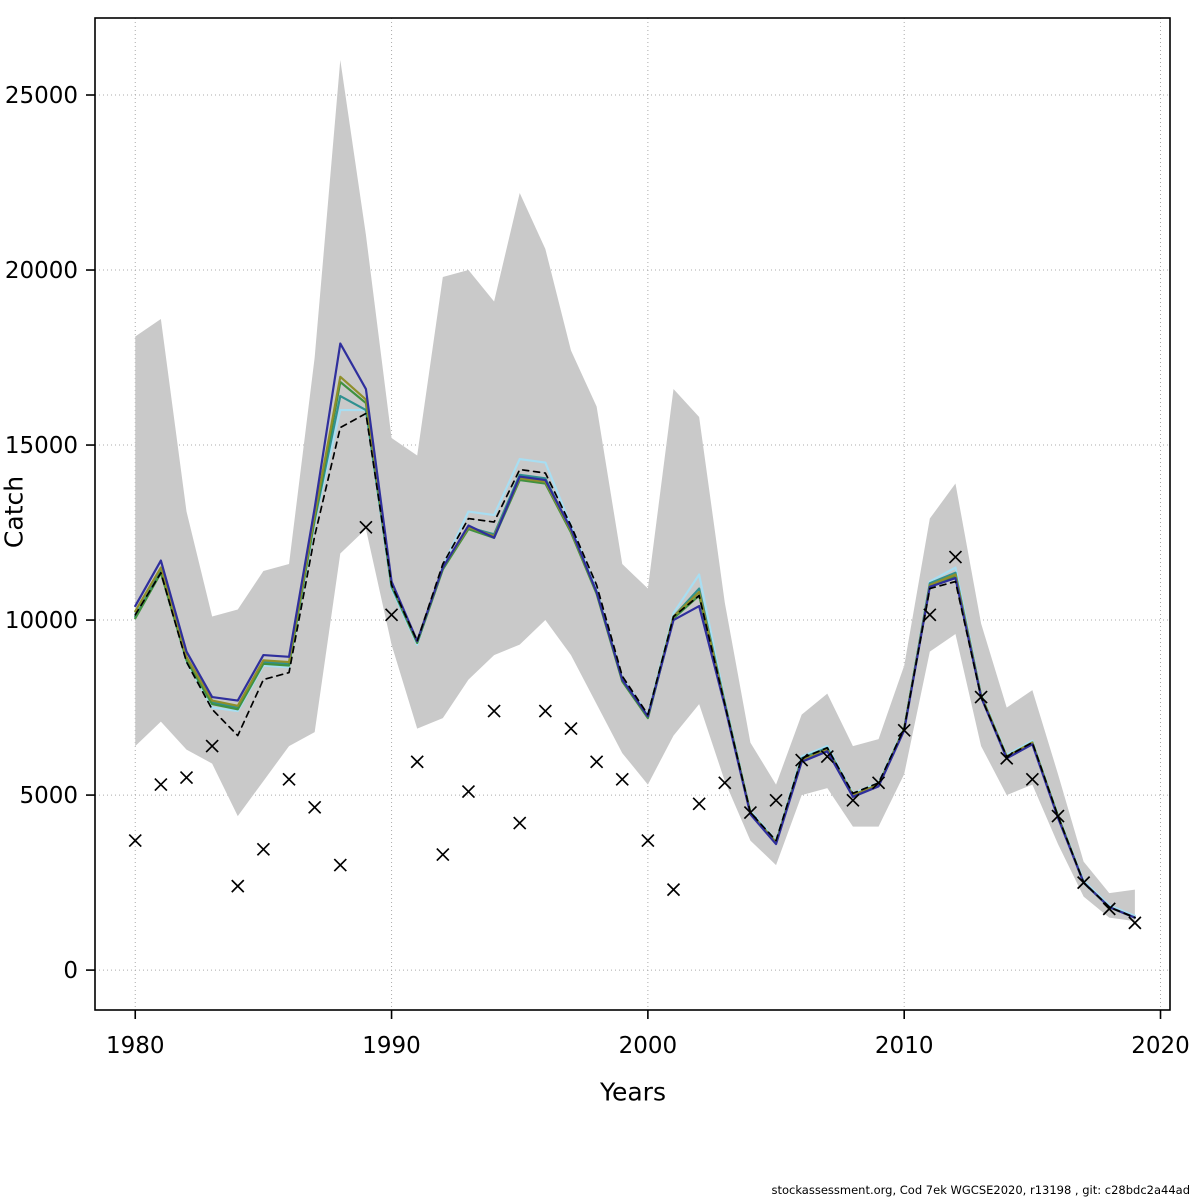 The image size is (1200, 1200). Describe the element at coordinates (41, 446) in the screenshot. I see `y-tick-label: 15000` at that location.